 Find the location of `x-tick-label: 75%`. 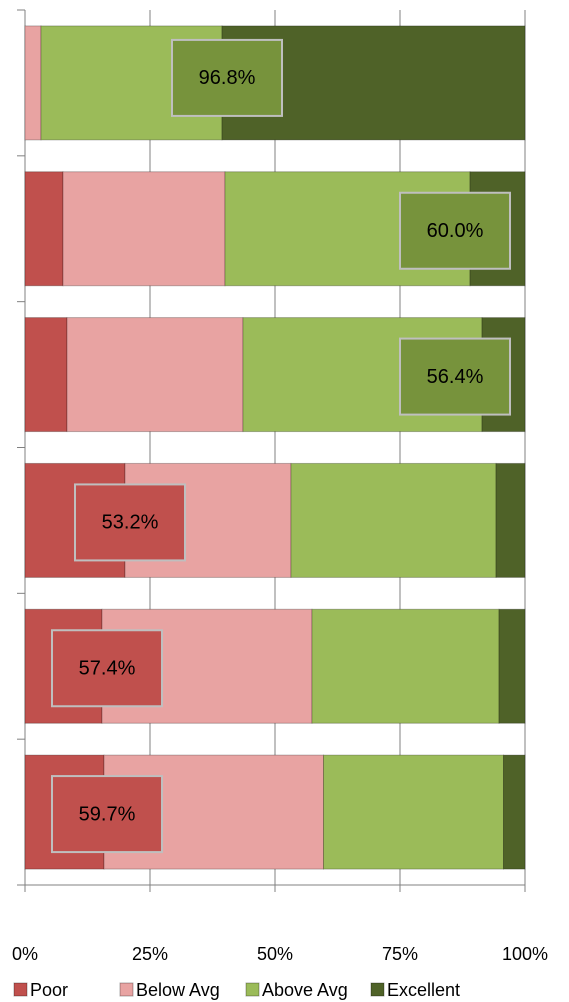

x-tick-label: 75% is located at coordinates (400, 954).